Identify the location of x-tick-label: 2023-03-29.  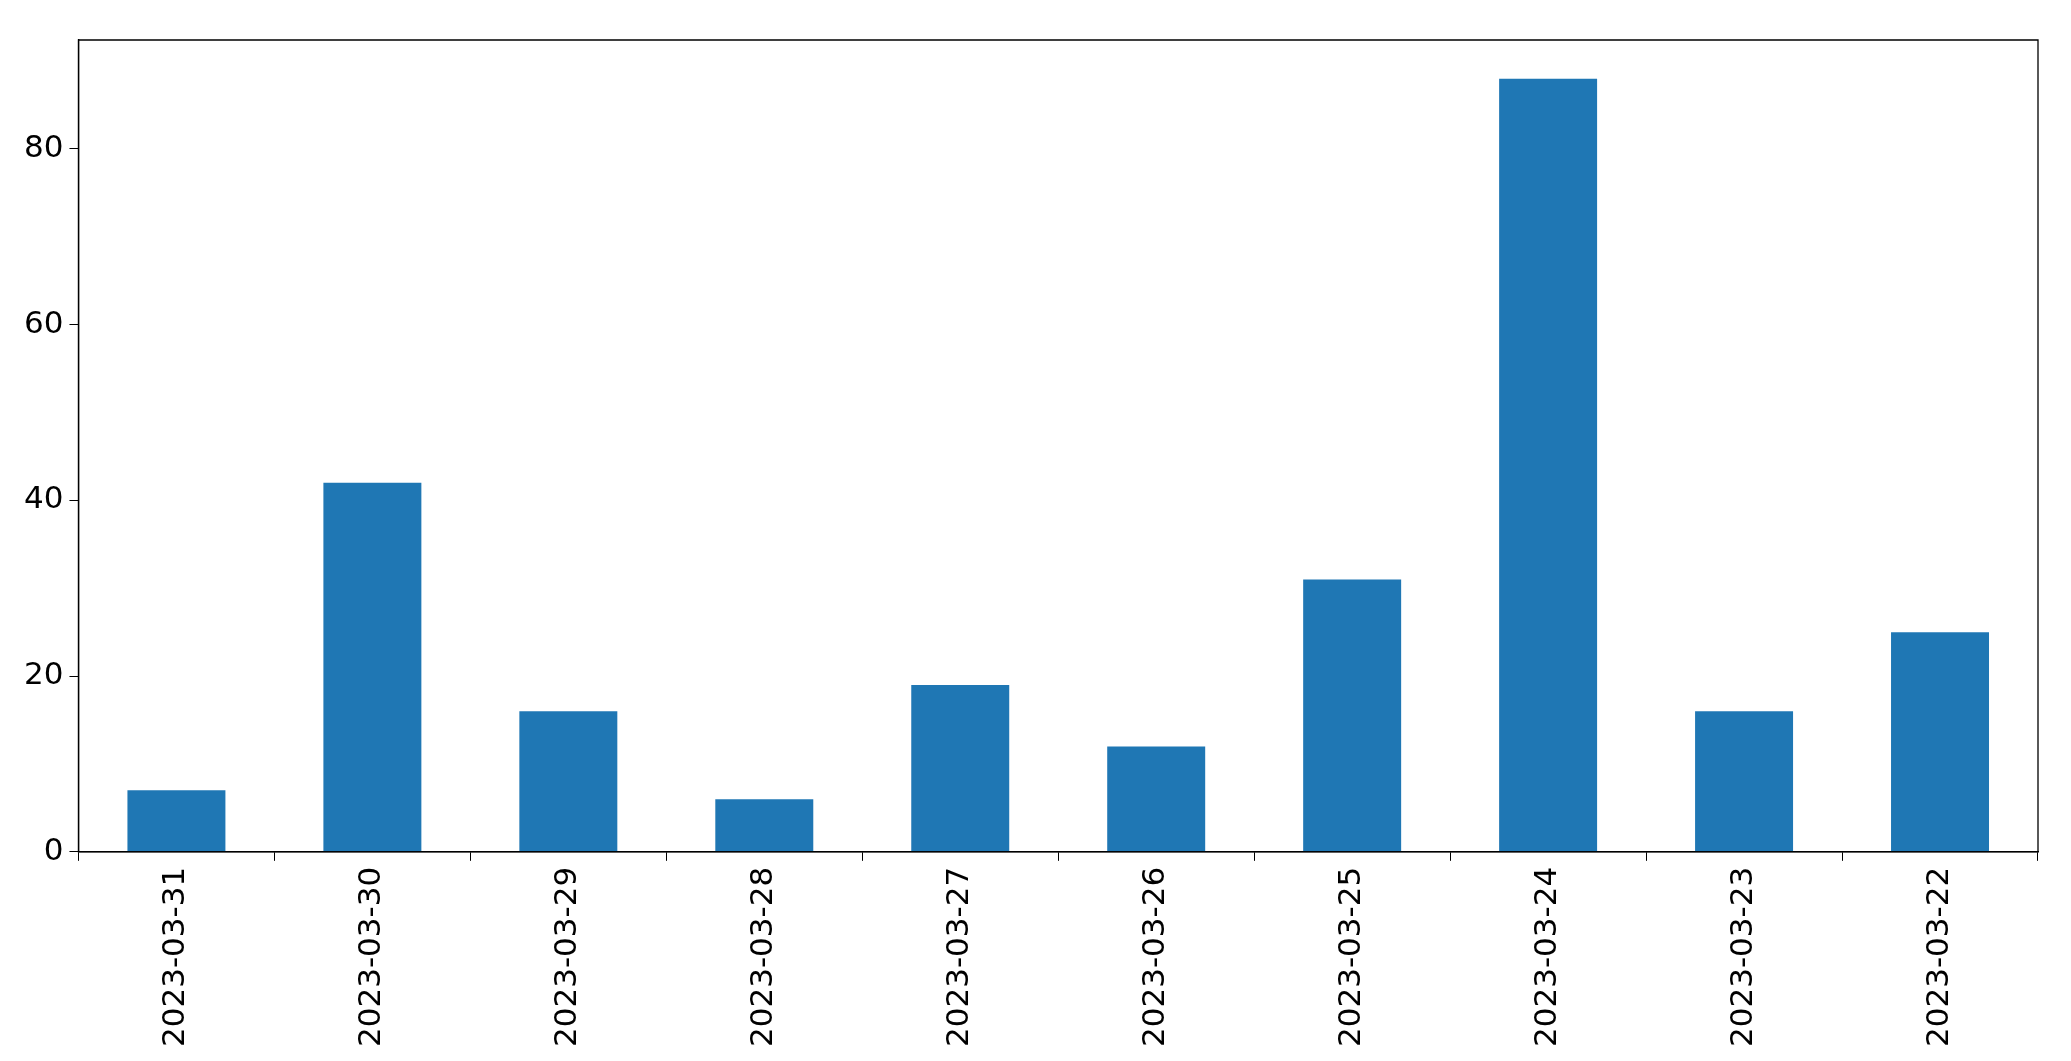
(565, 957).